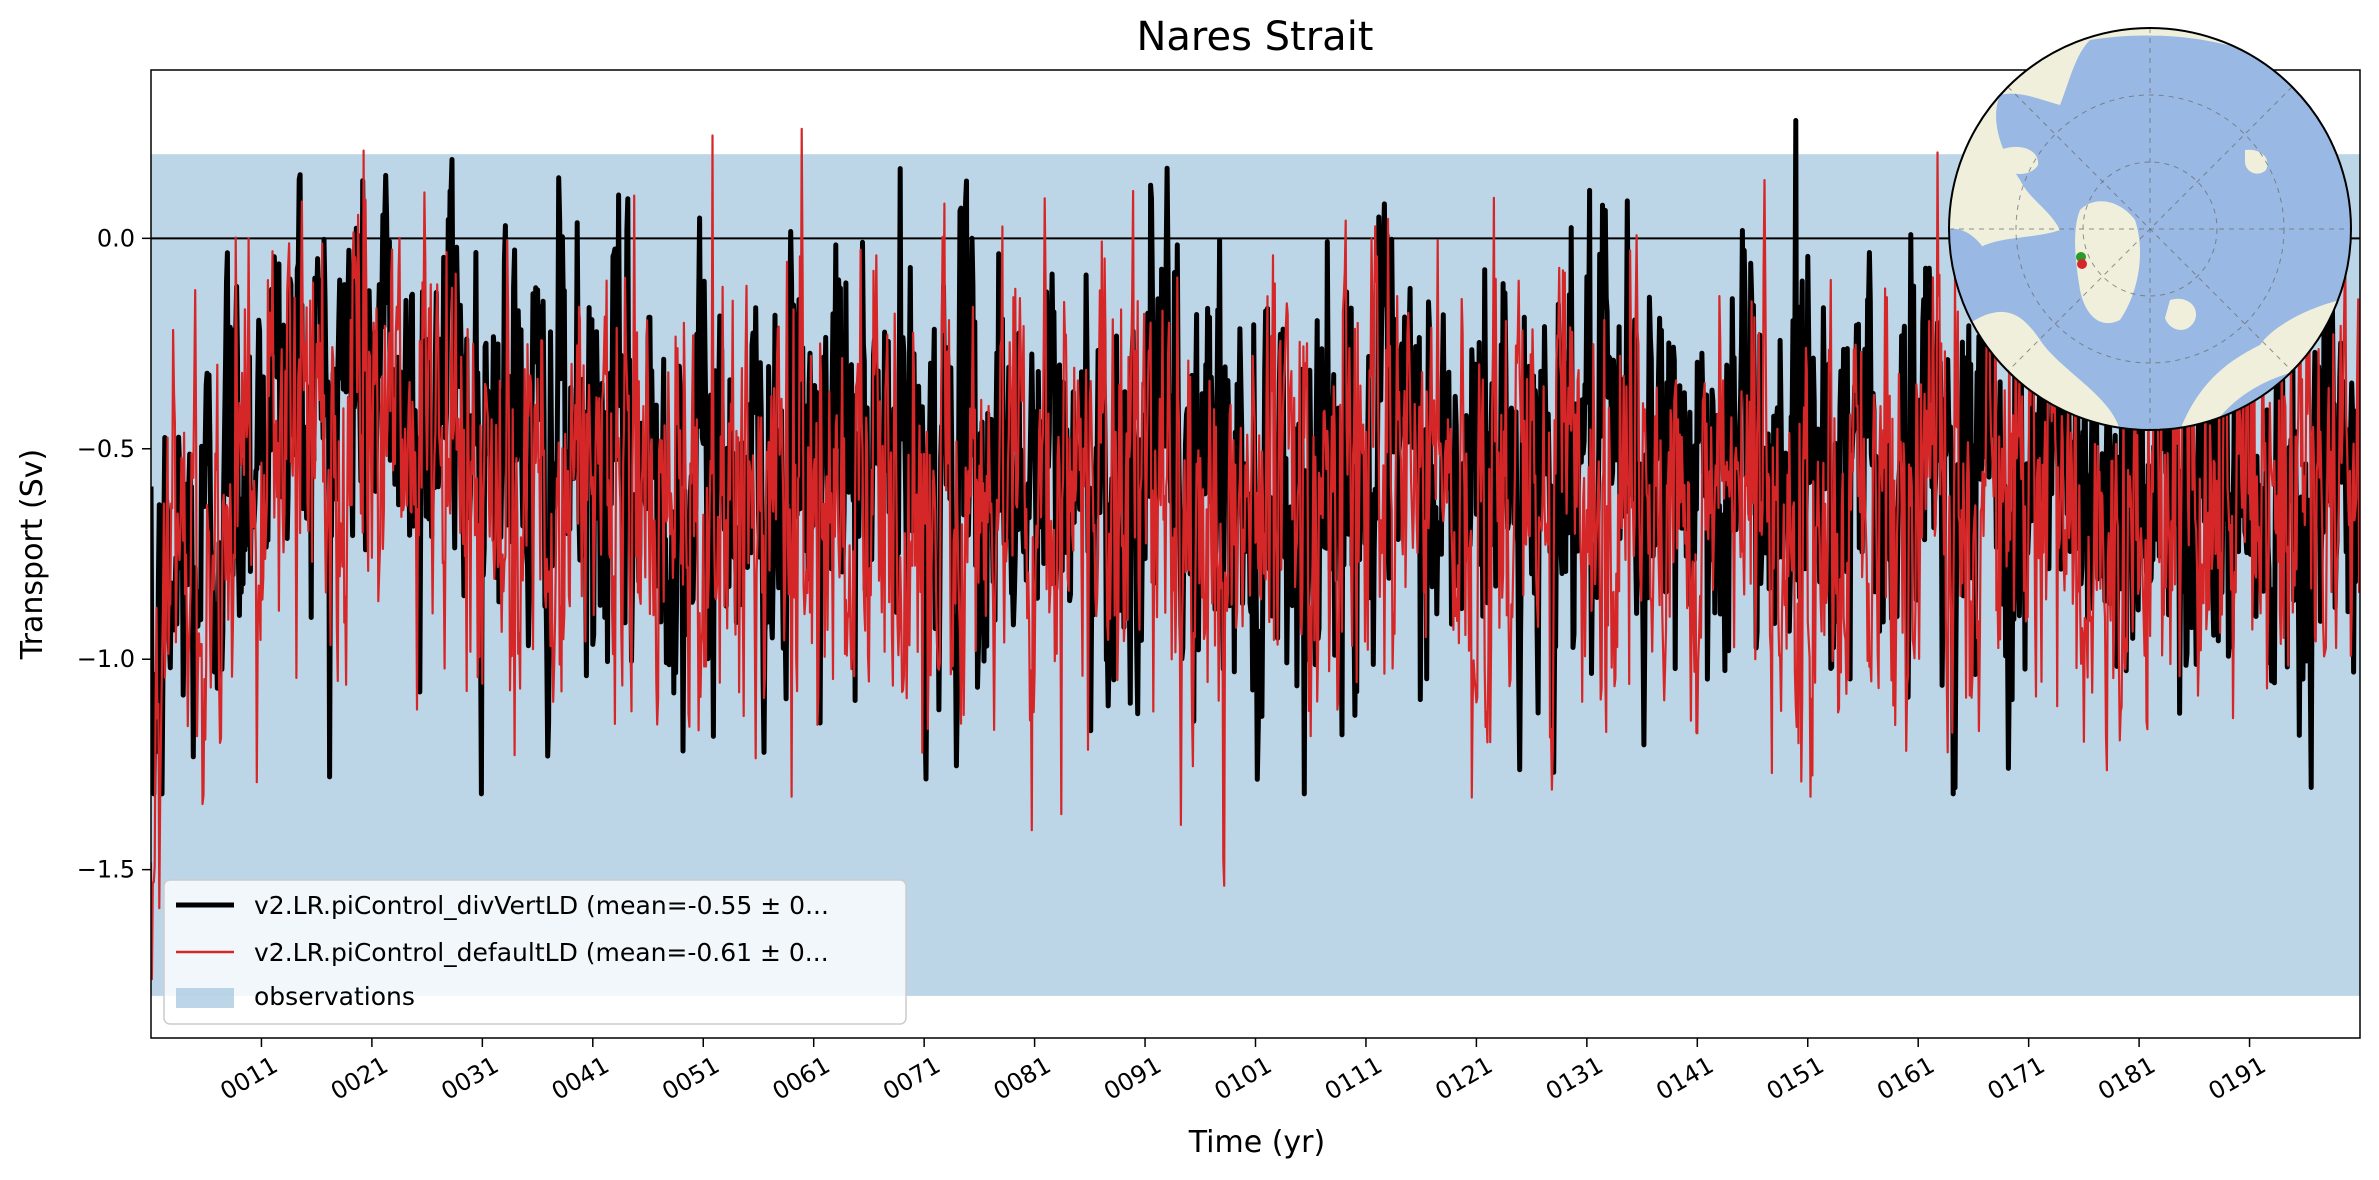 The image size is (2379, 1180). I want to click on x-tick-label: 0091, so click(1132, 1078).